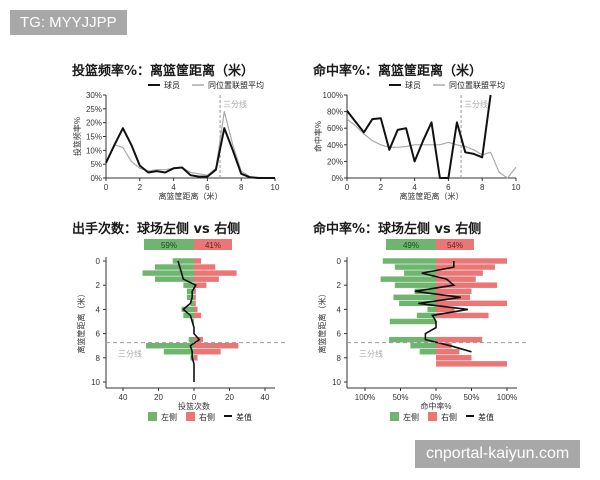 The height and width of the screenshot is (480, 600). Describe the element at coordinates (213, 244) in the screenshot. I see `shots-summary-right` at that location.